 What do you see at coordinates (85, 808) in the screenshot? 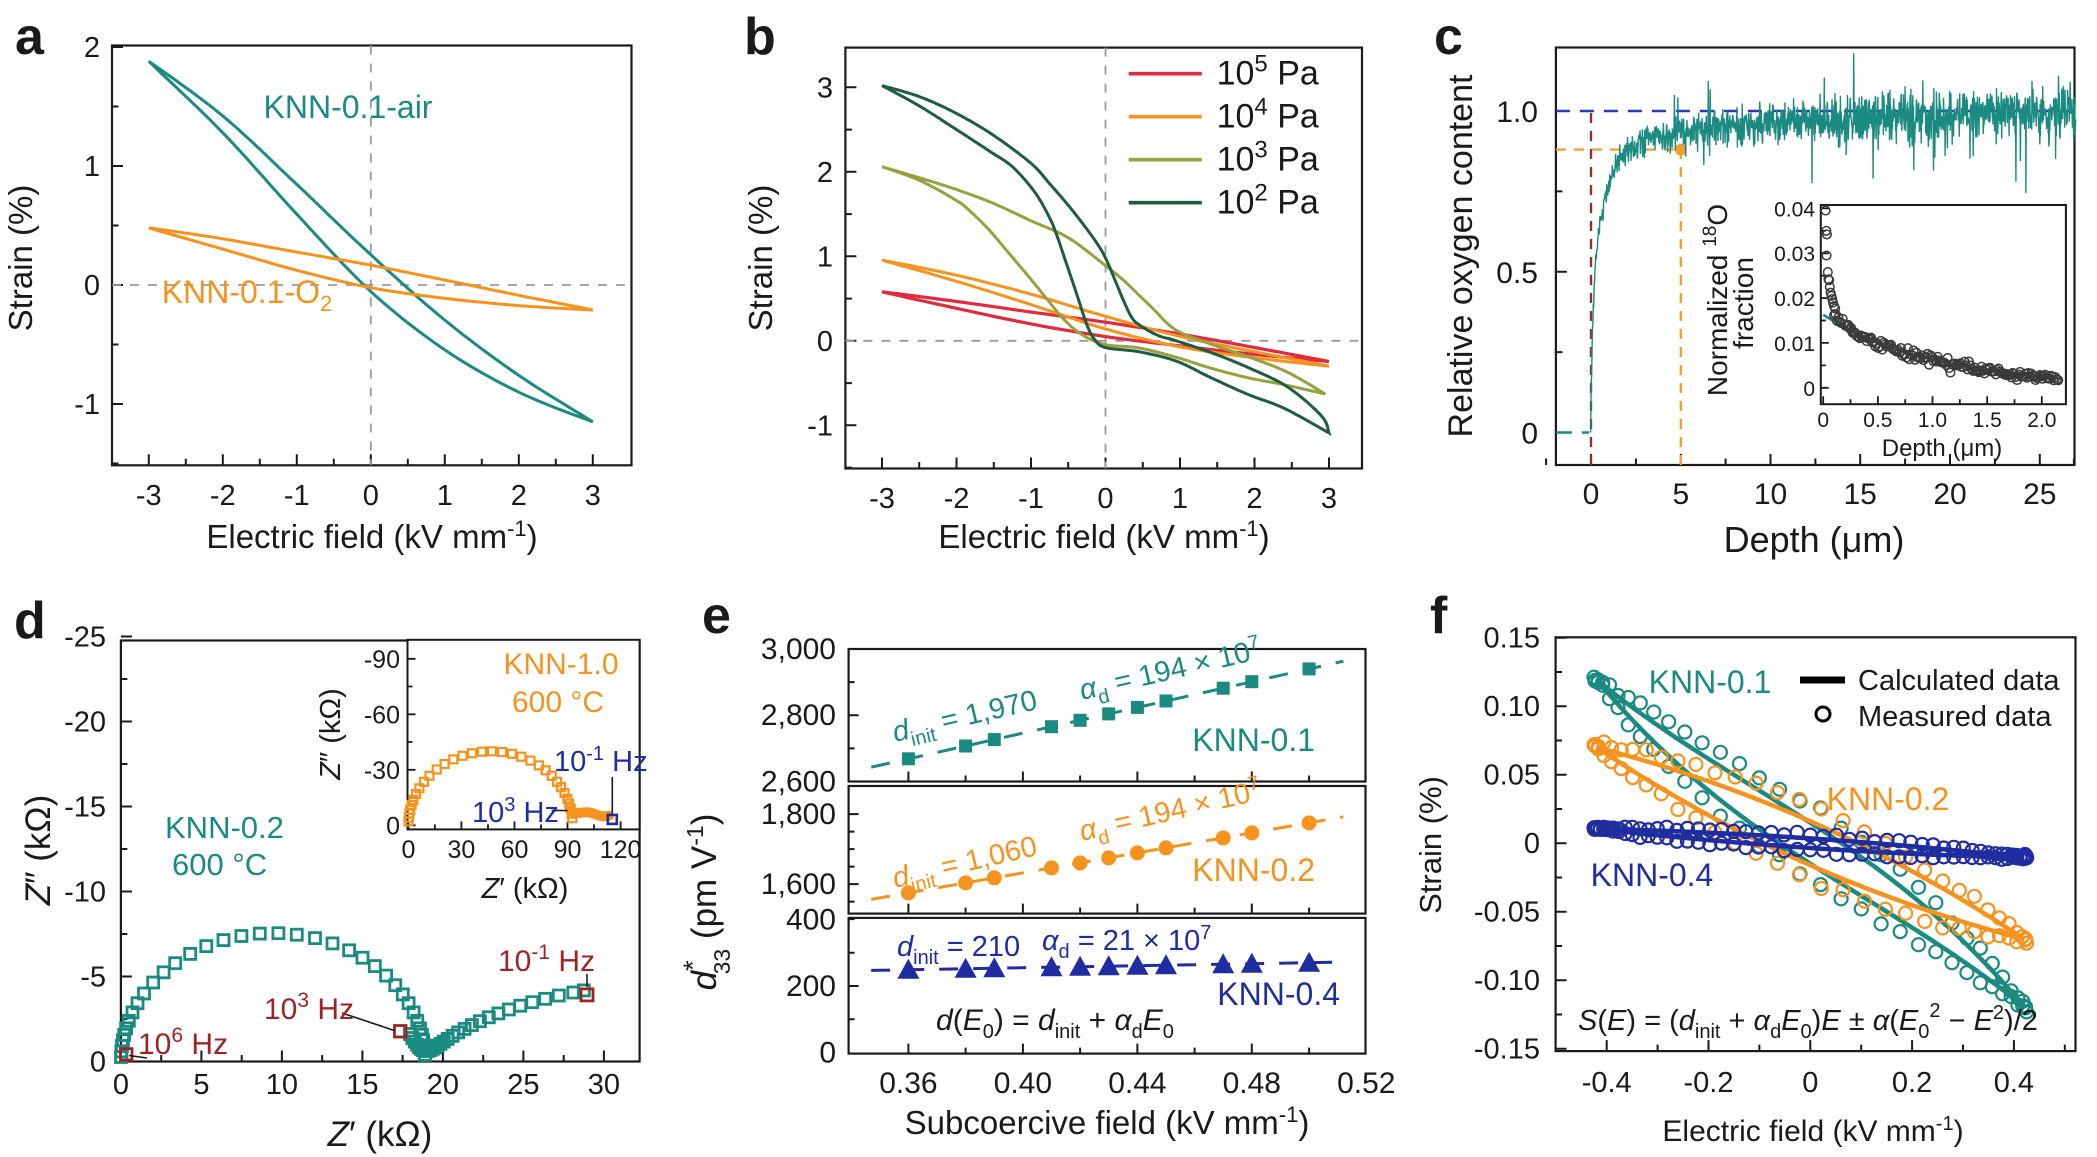
I see `svg-text: -15` at bounding box center [85, 808].